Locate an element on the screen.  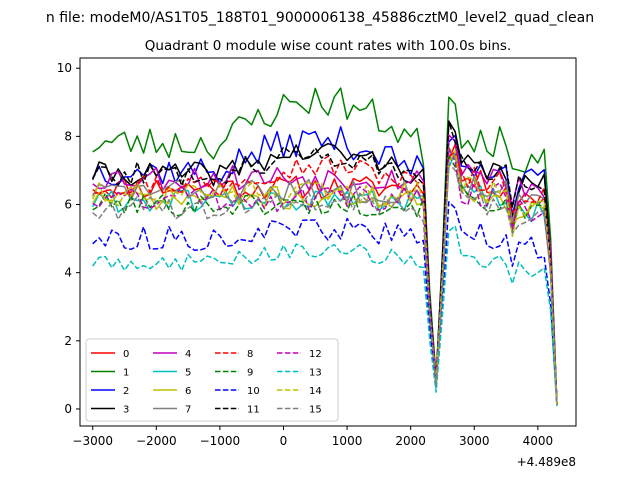
legend-label-9: 9 is located at coordinates (250, 373).